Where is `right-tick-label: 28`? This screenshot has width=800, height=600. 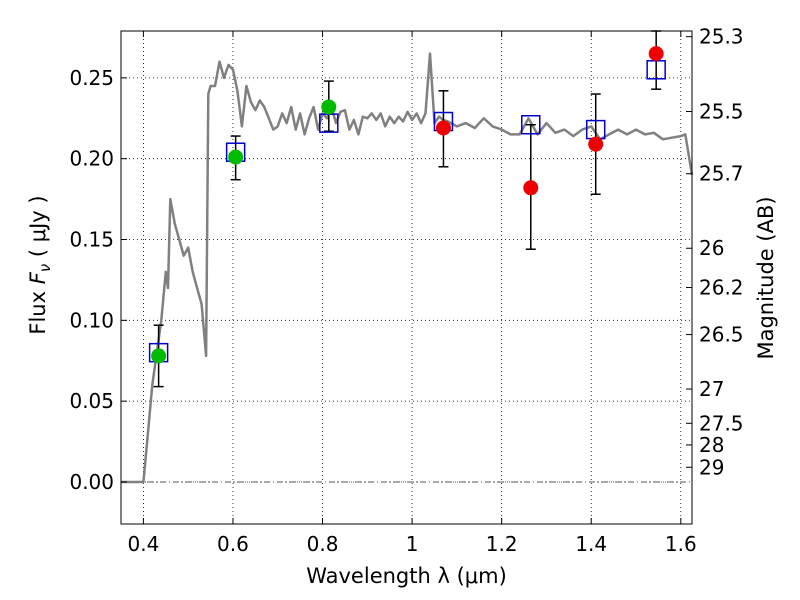 right-tick-label: 28 is located at coordinates (711, 445).